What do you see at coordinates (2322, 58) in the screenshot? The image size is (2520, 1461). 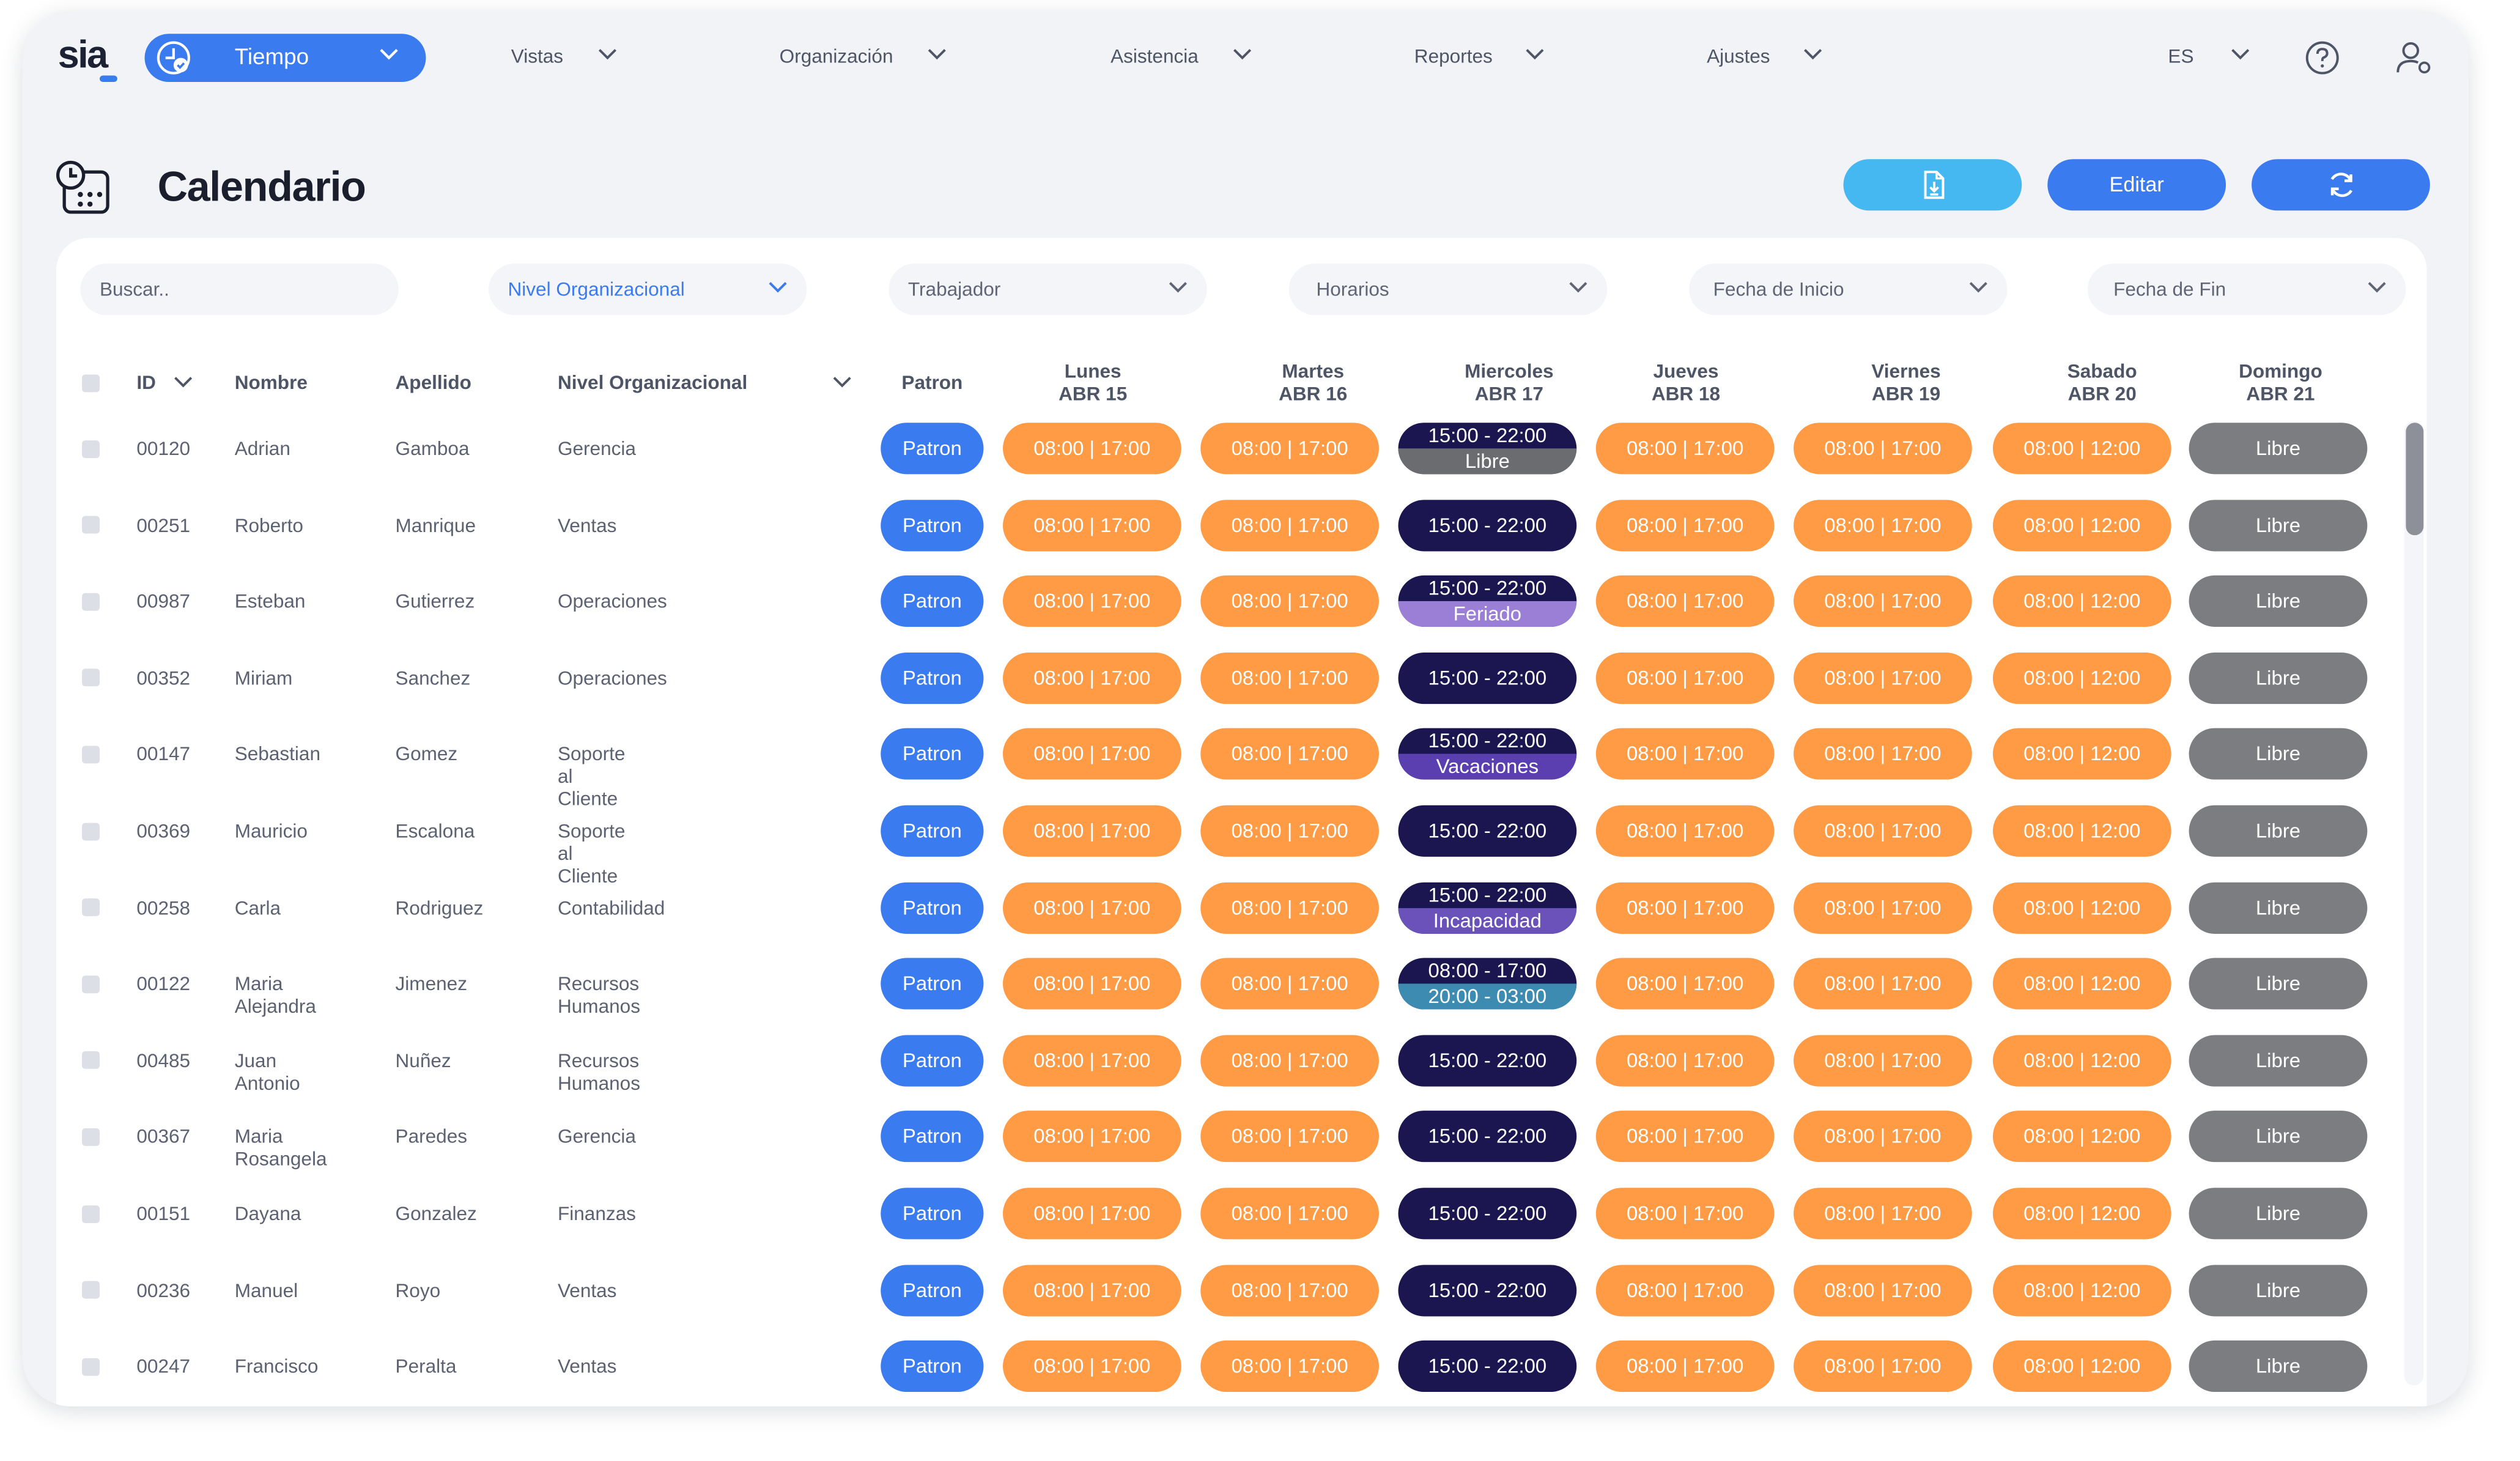 I see `help-icon` at bounding box center [2322, 58].